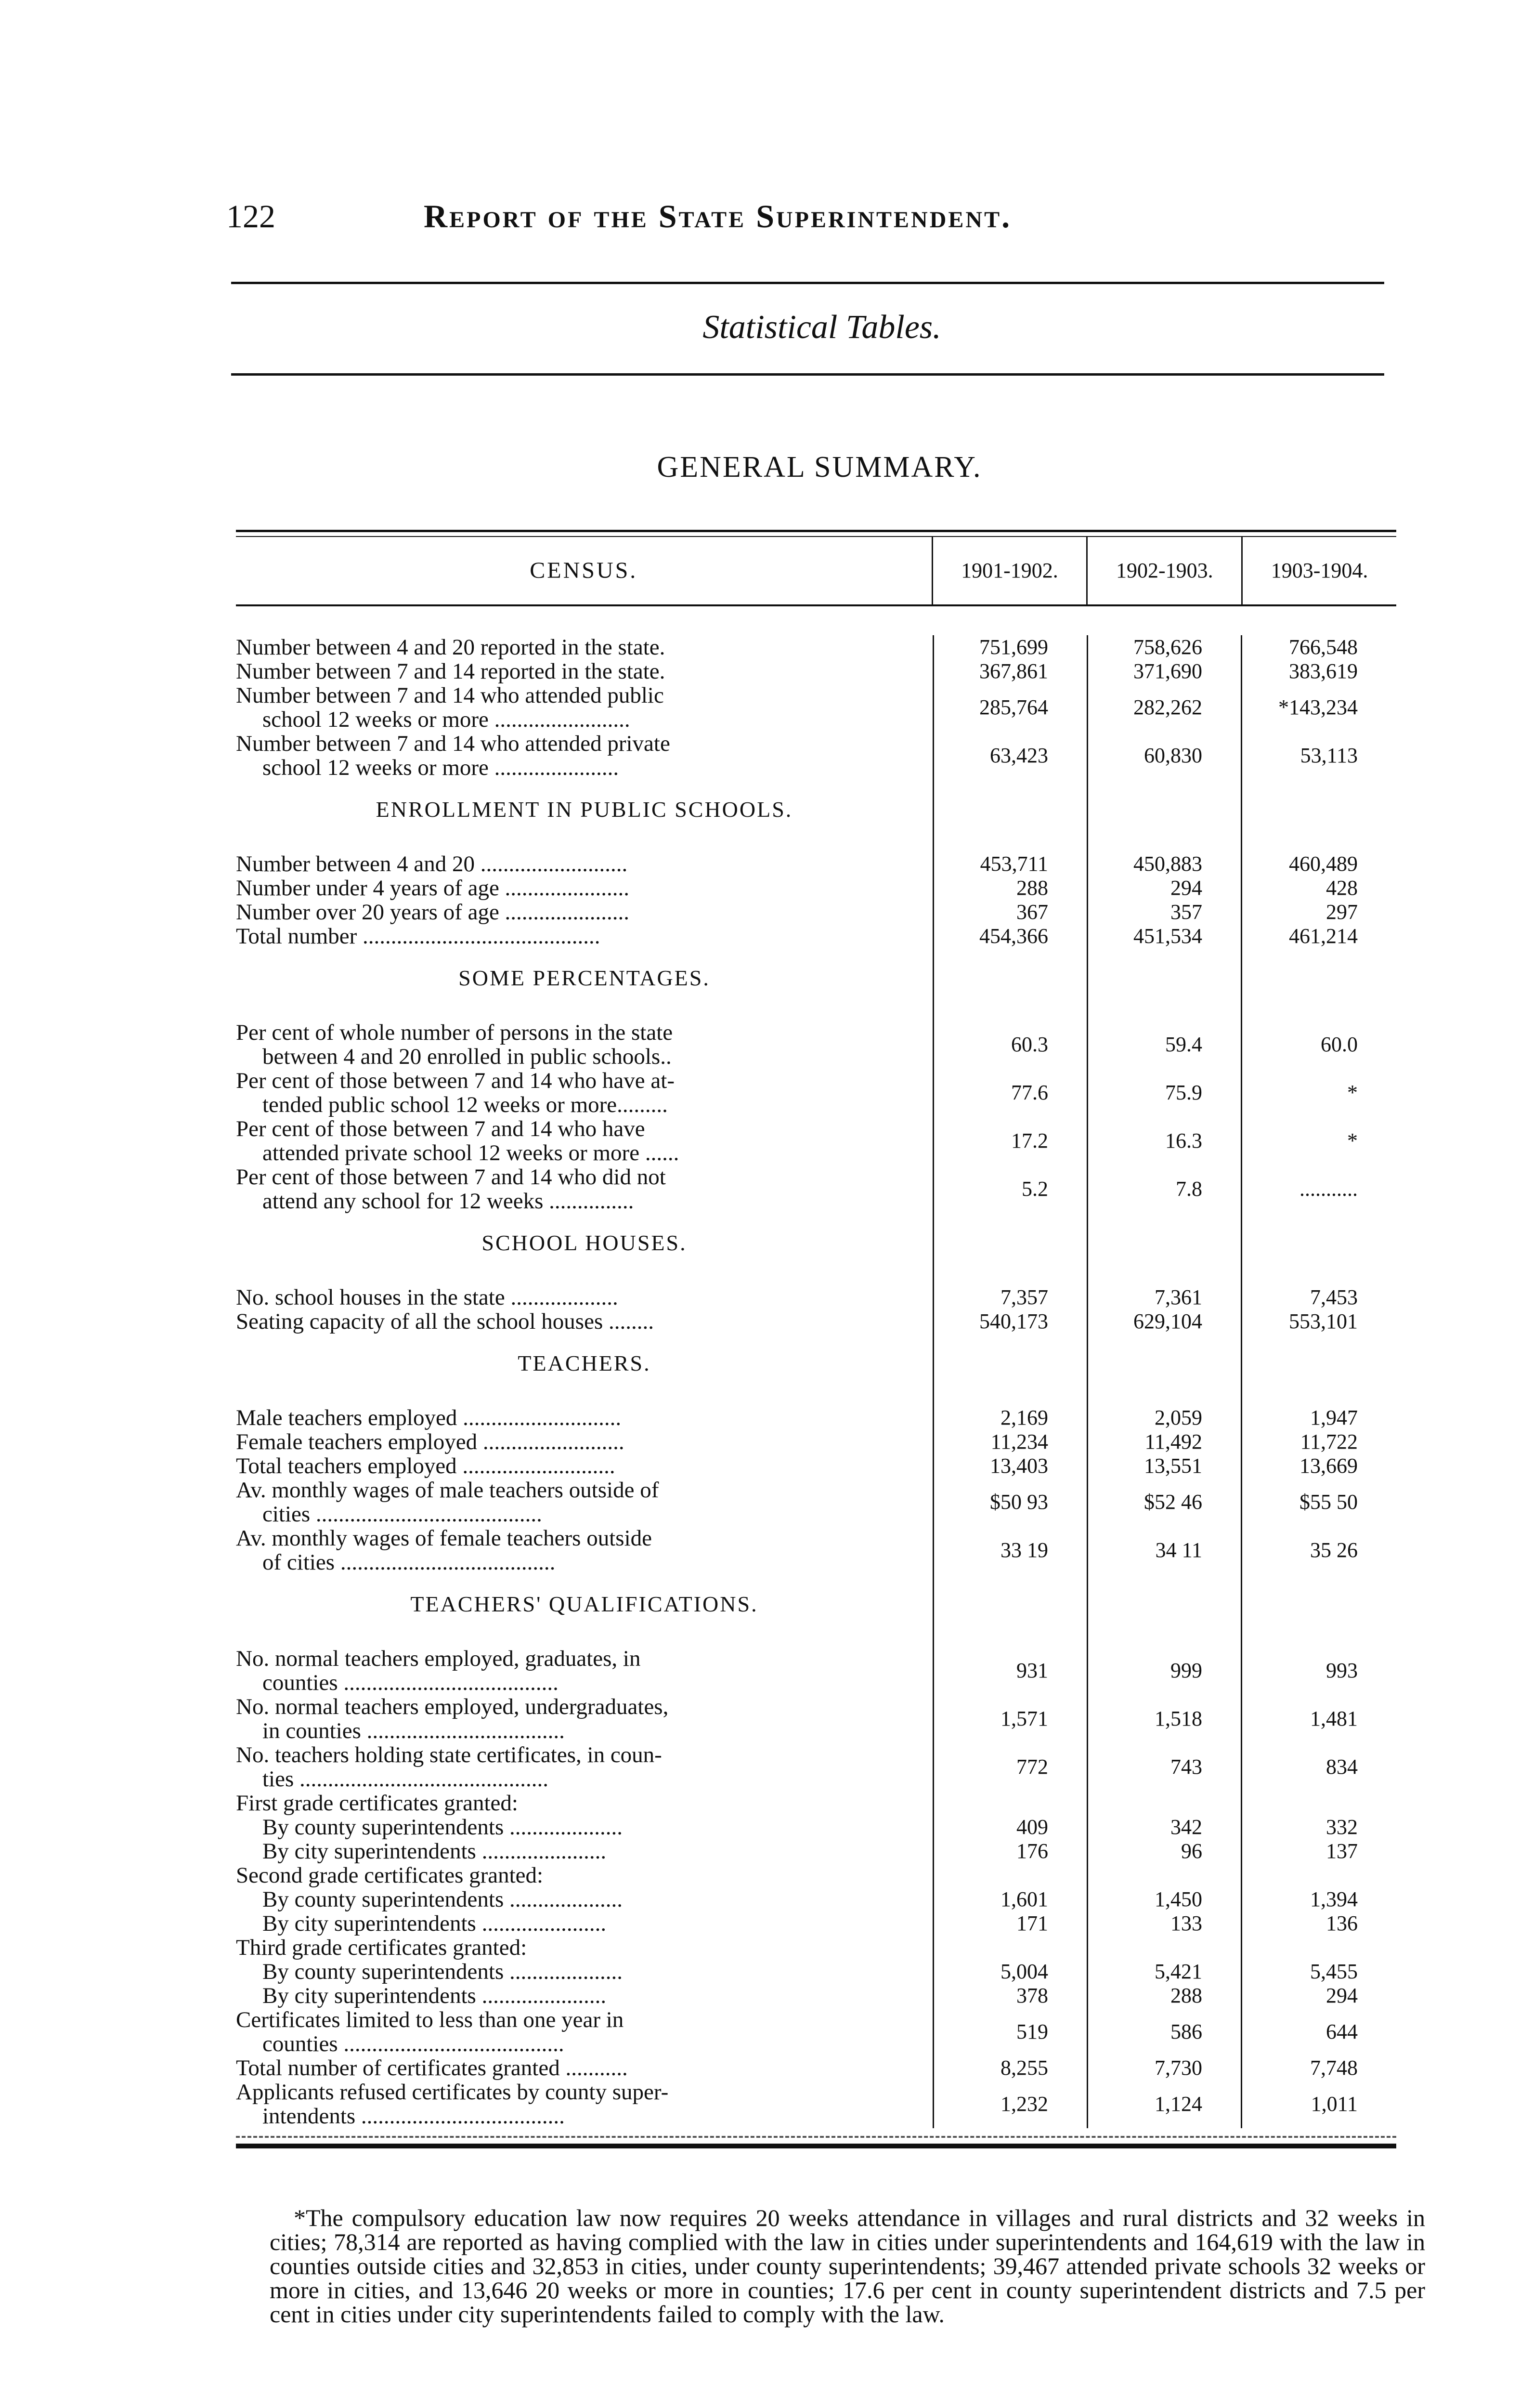 The width and height of the screenshot is (1533, 2408). I want to click on table-top-rule, so click(816, 533).